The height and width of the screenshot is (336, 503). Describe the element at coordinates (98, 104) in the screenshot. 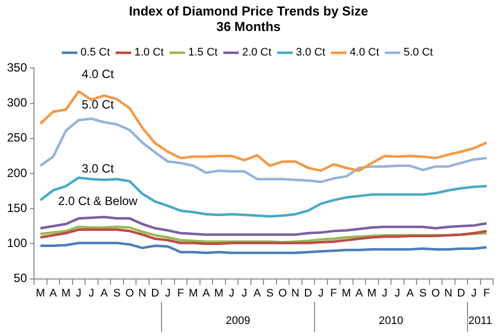

I see `annotation: 5.0 Ct` at that location.